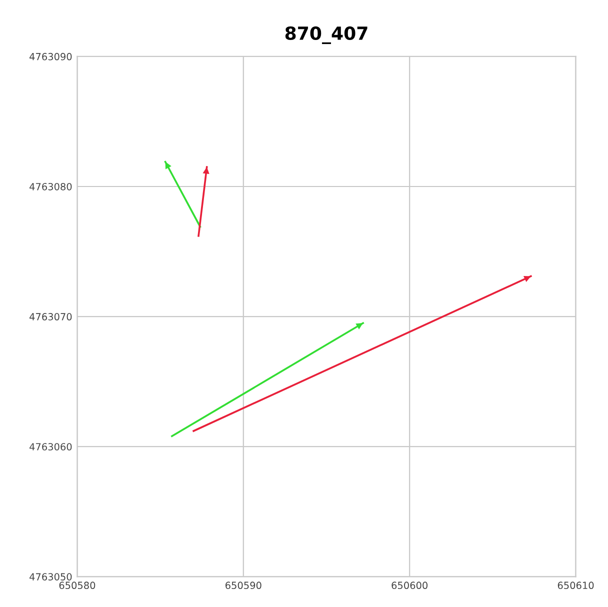 The width and height of the screenshot is (608, 607). Describe the element at coordinates (51, 446) in the screenshot. I see `y-tick-label: 4763060` at that location.